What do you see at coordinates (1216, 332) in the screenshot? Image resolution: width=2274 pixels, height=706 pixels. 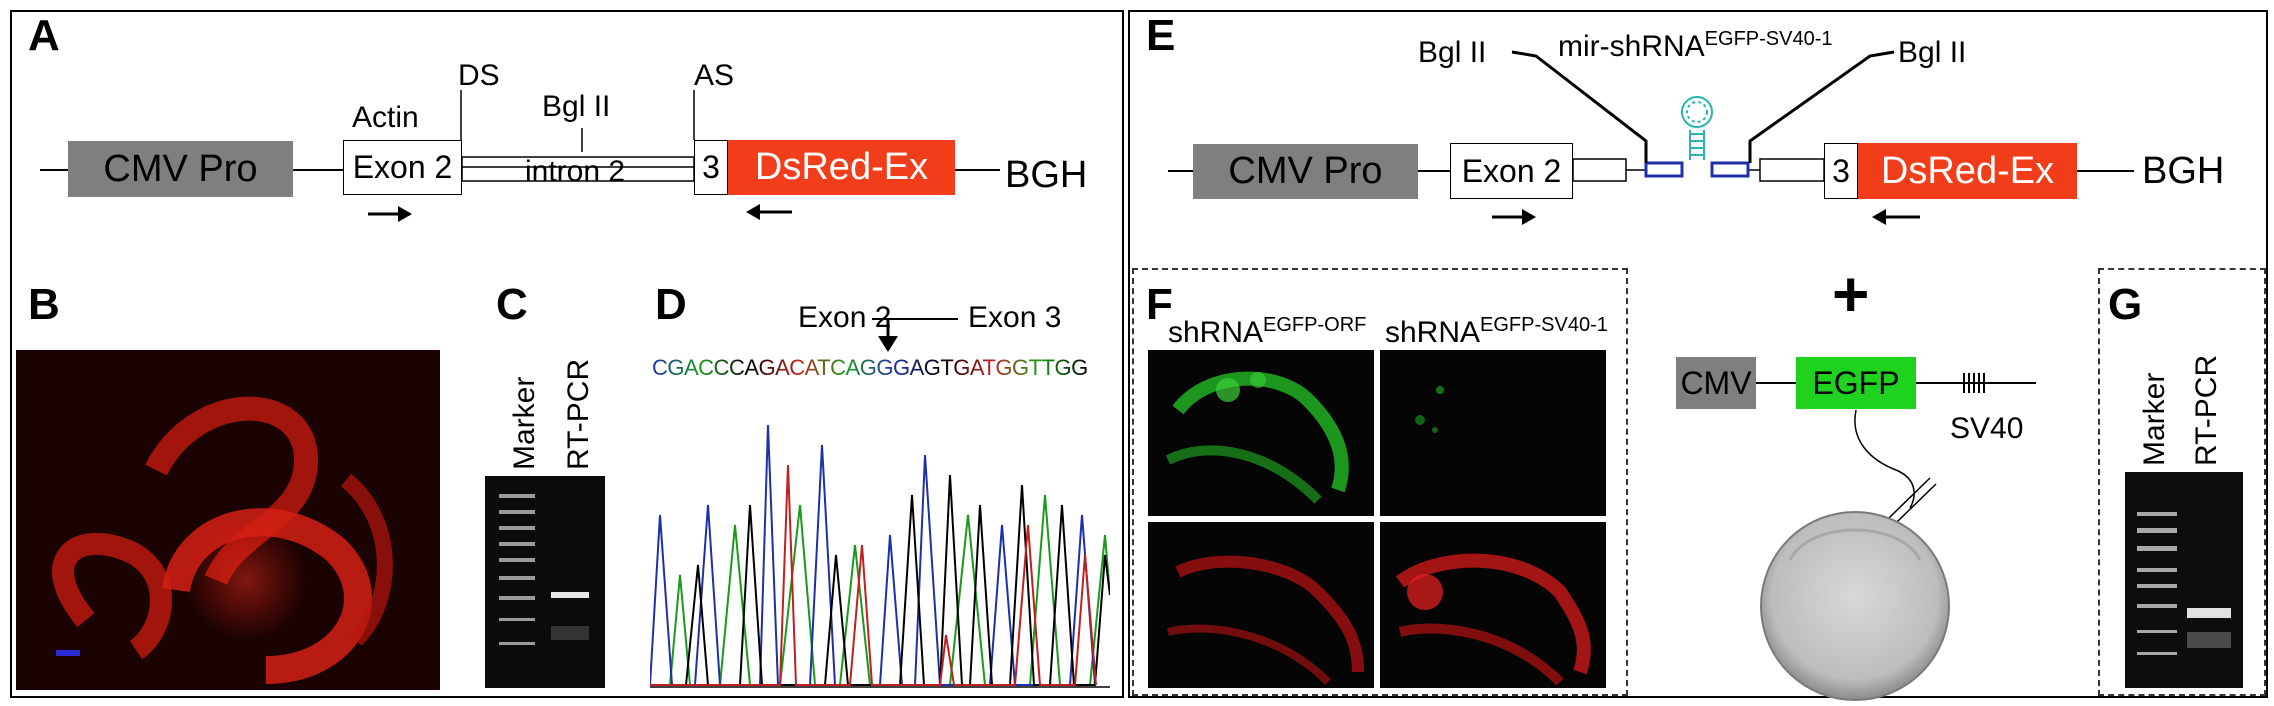 I see `col1-main: shRNA` at bounding box center [1216, 332].